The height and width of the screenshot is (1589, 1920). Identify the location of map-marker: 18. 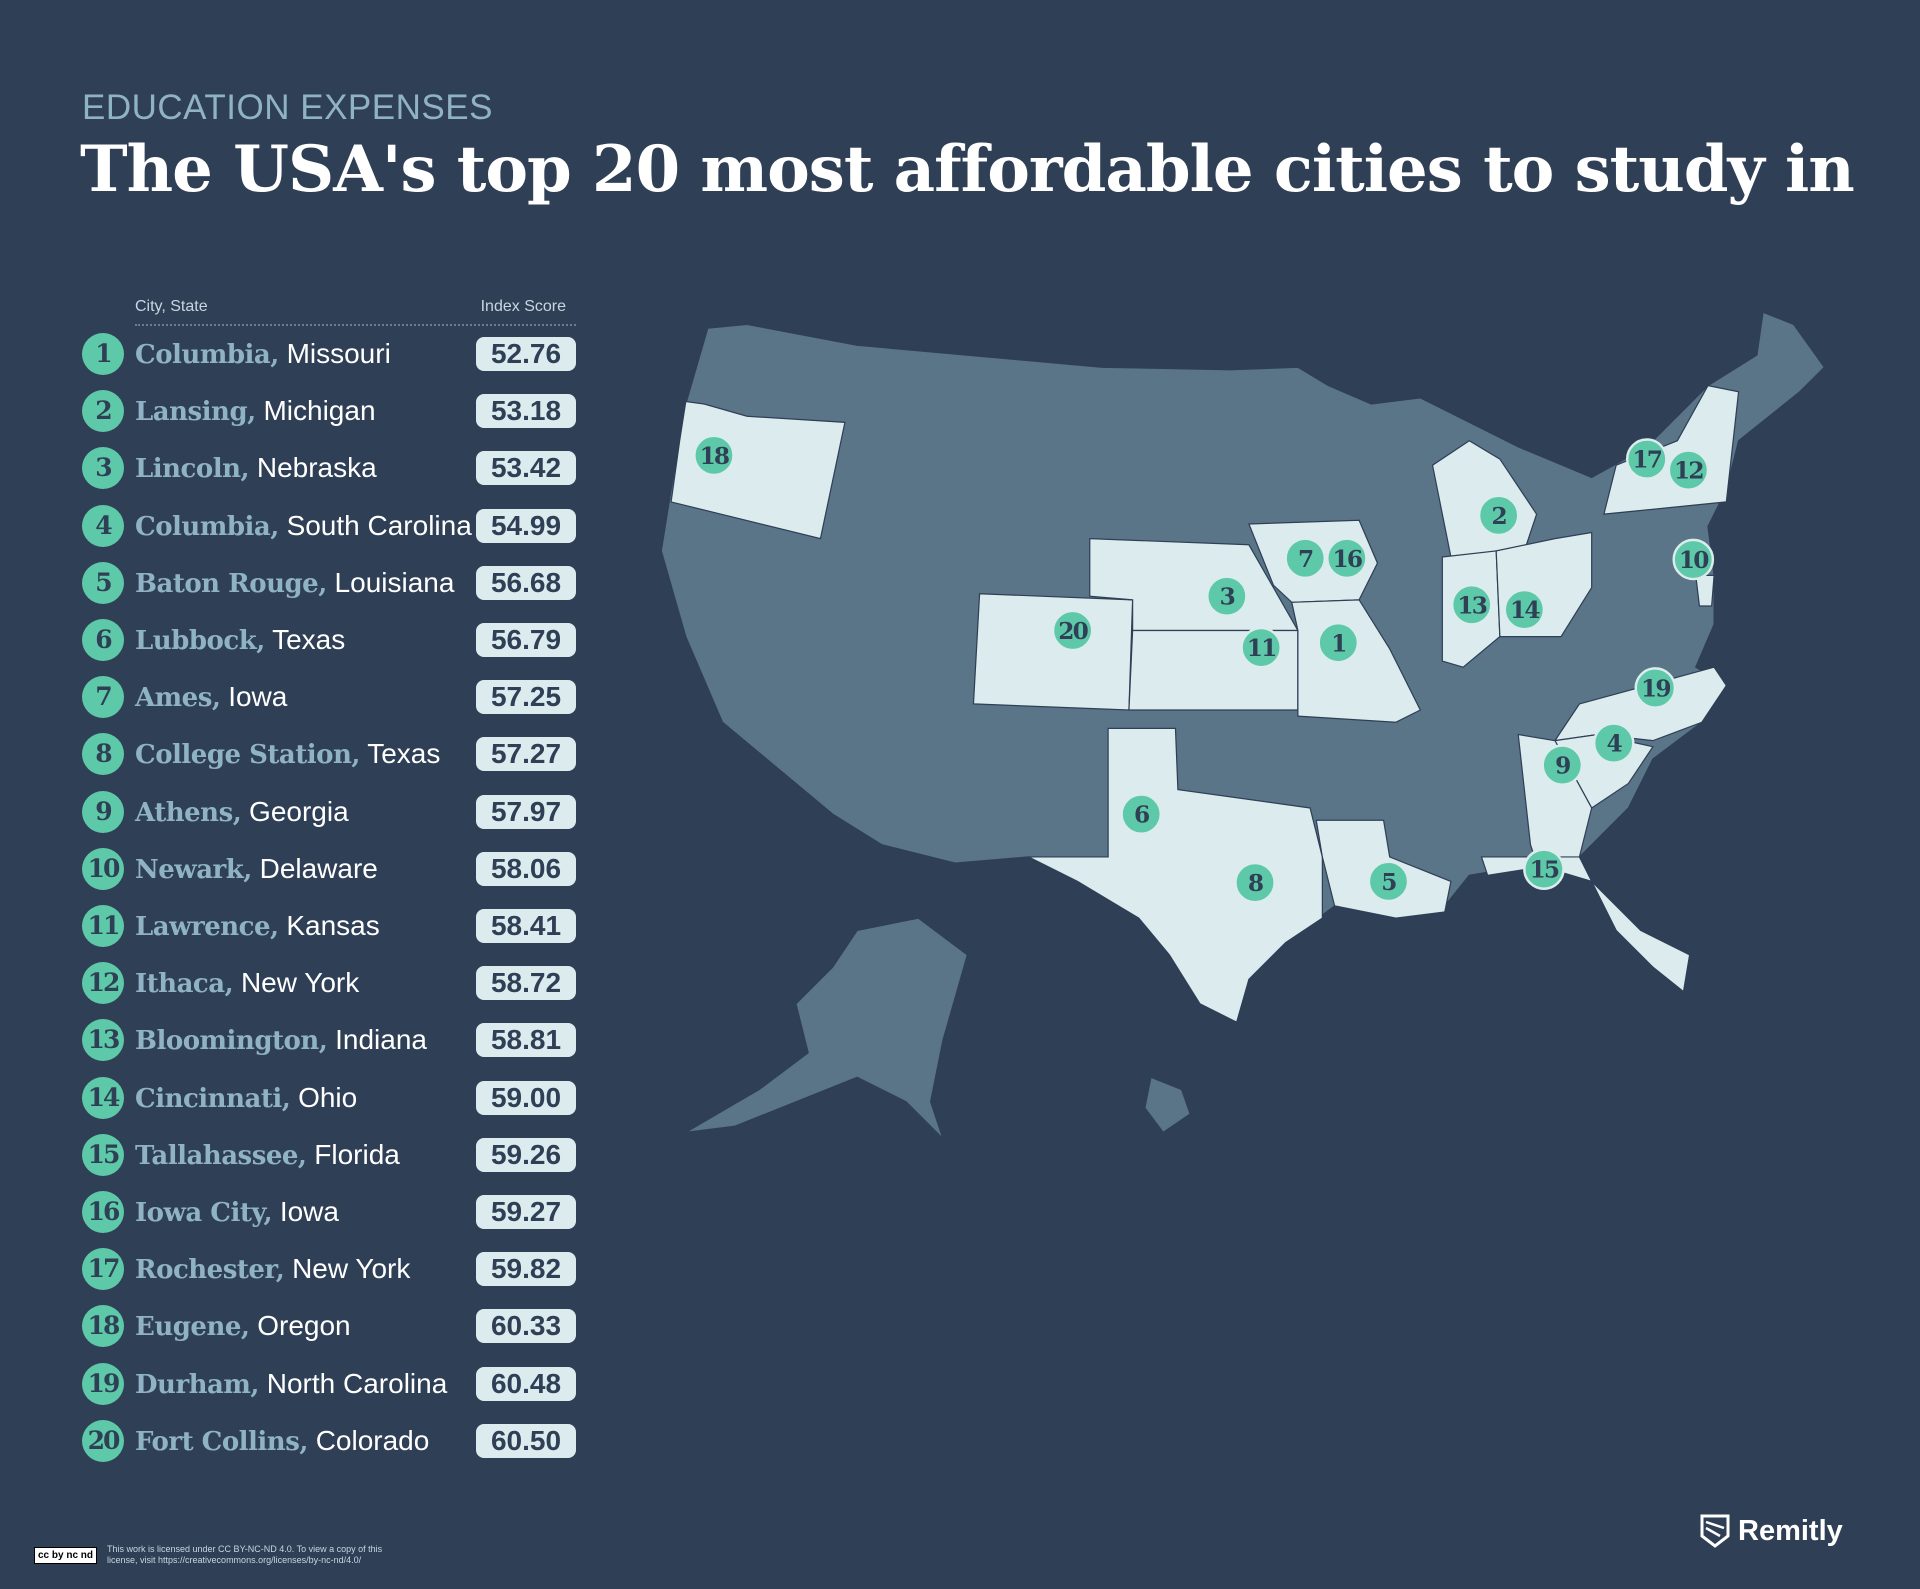
(714, 455).